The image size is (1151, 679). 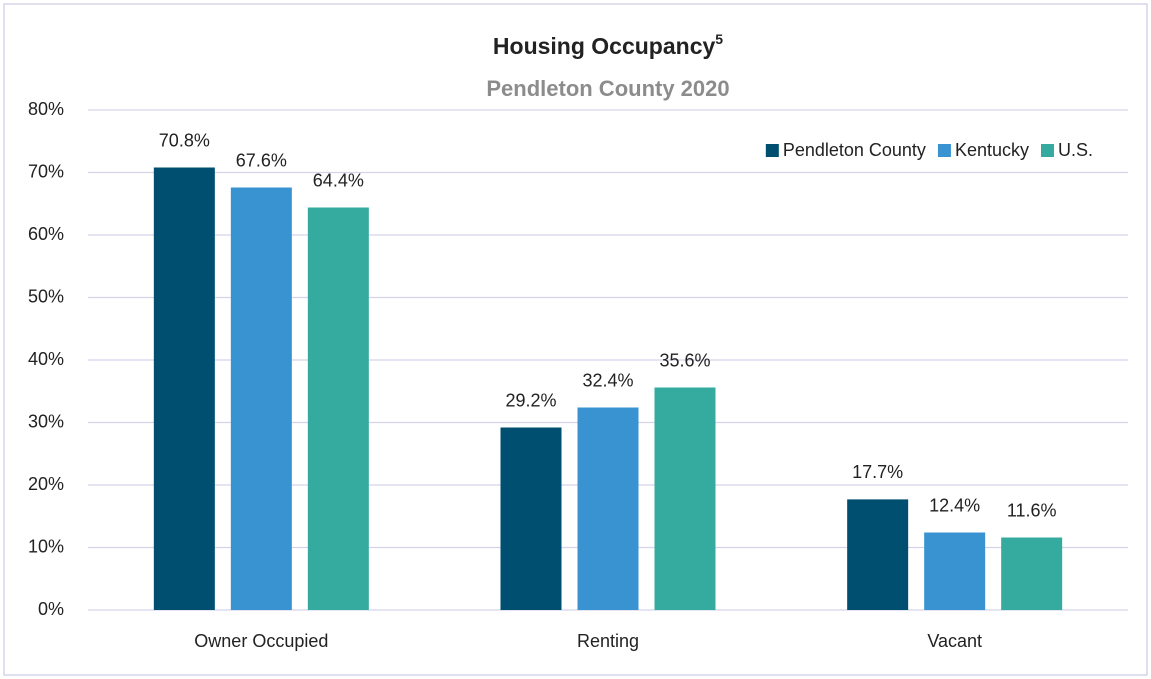 I want to click on y-tick-label: 50%, so click(x=46, y=296).